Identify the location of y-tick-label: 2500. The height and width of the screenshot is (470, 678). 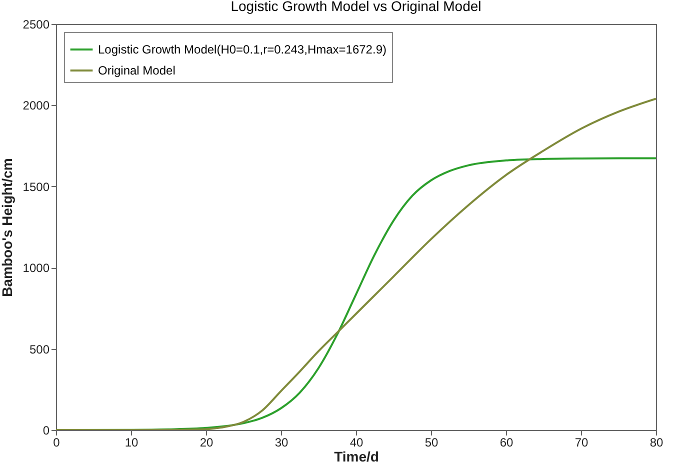
(36, 25).